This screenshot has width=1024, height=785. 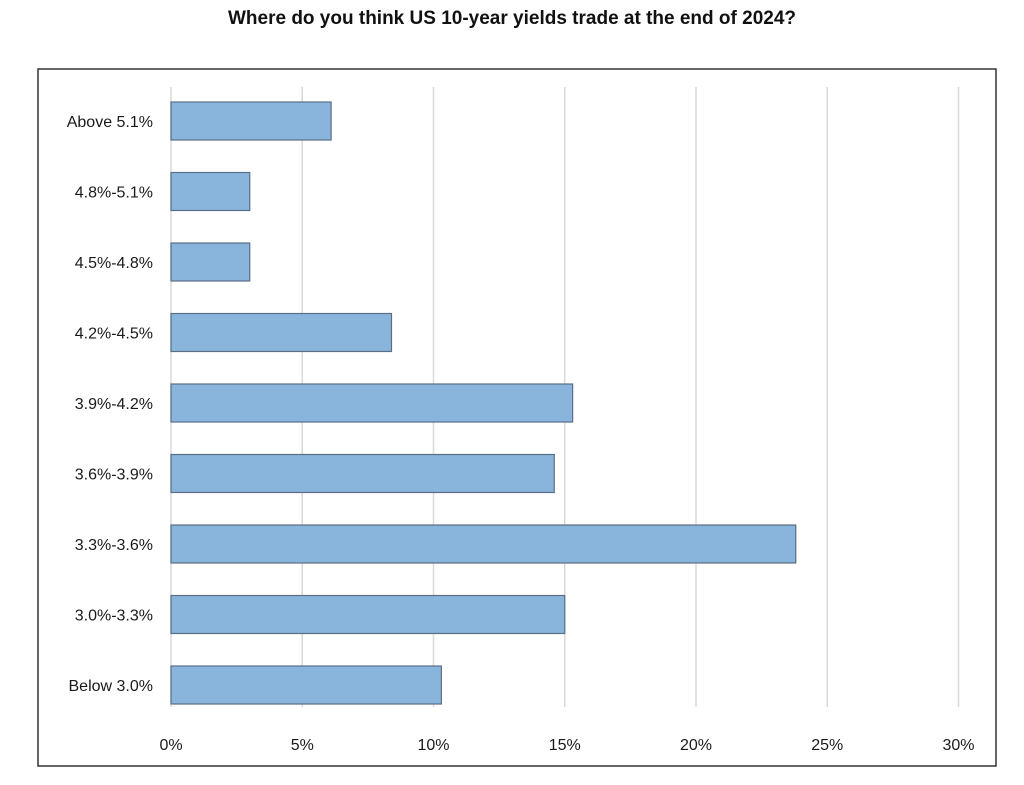 I want to click on category-label: 3.6%-3.9%, so click(x=114, y=475).